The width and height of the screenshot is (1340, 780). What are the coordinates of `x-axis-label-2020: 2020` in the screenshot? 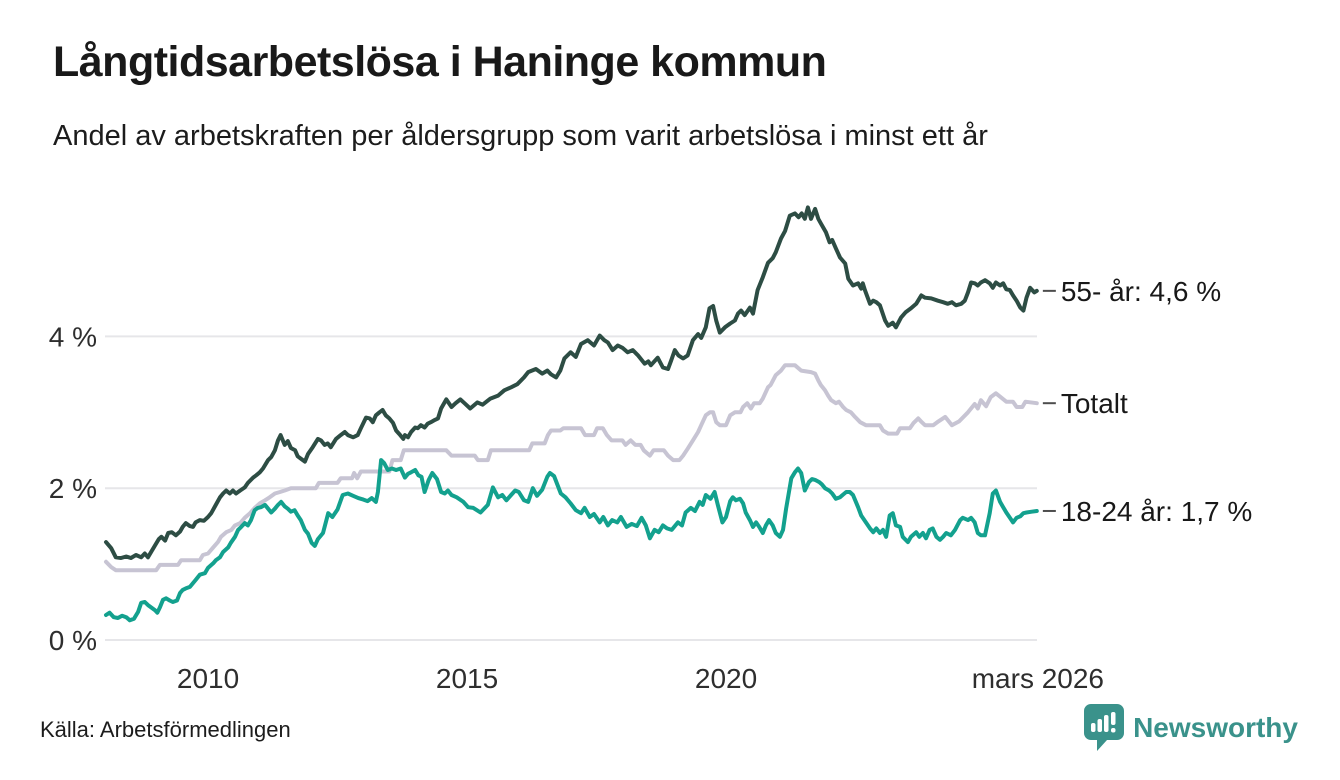 It's located at (726, 678).